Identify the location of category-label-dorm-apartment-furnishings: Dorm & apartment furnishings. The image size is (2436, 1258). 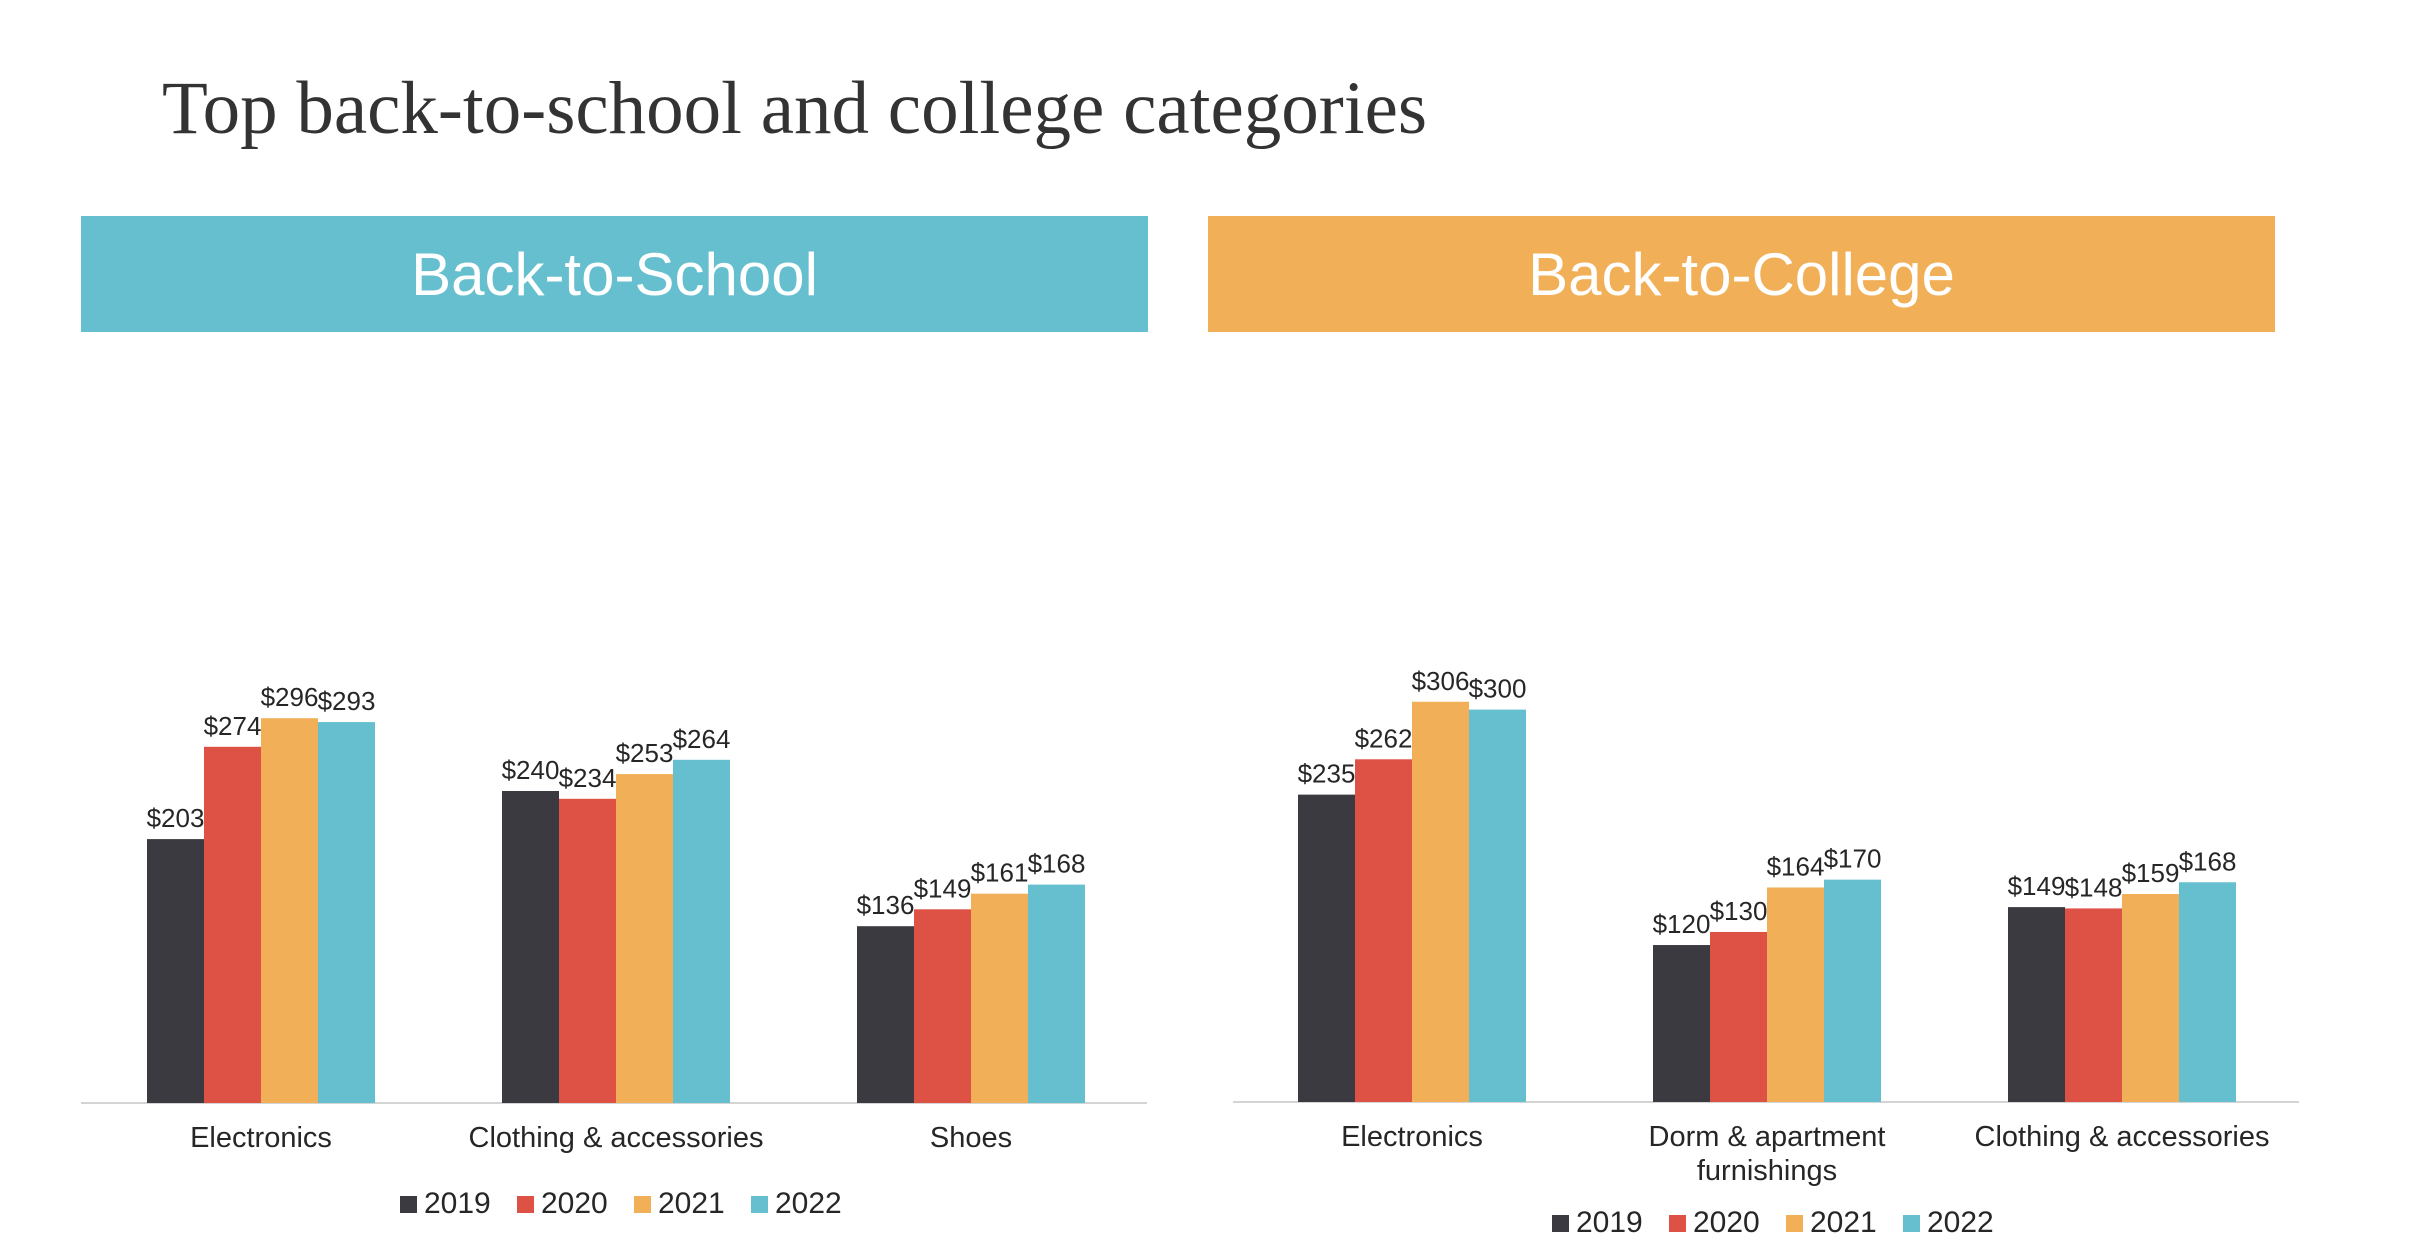
(1767, 1154).